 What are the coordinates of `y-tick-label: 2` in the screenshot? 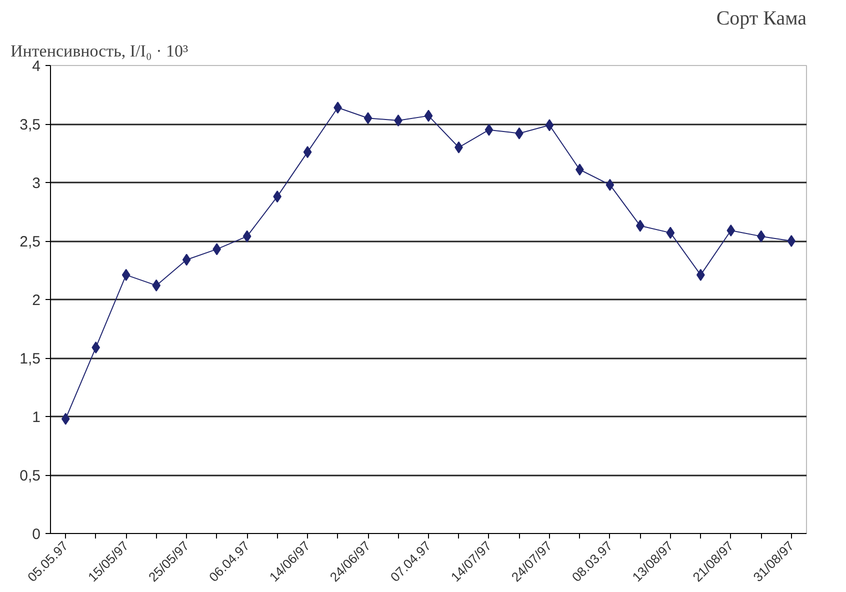 It's located at (36, 300).